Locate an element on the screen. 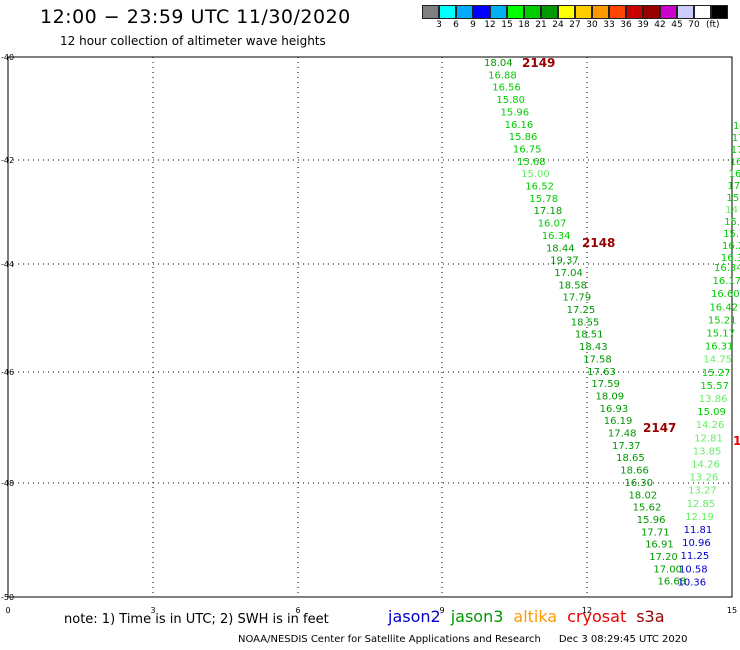 The width and height of the screenshot is (740, 650). swh-value: 17.63 is located at coordinates (601, 372).